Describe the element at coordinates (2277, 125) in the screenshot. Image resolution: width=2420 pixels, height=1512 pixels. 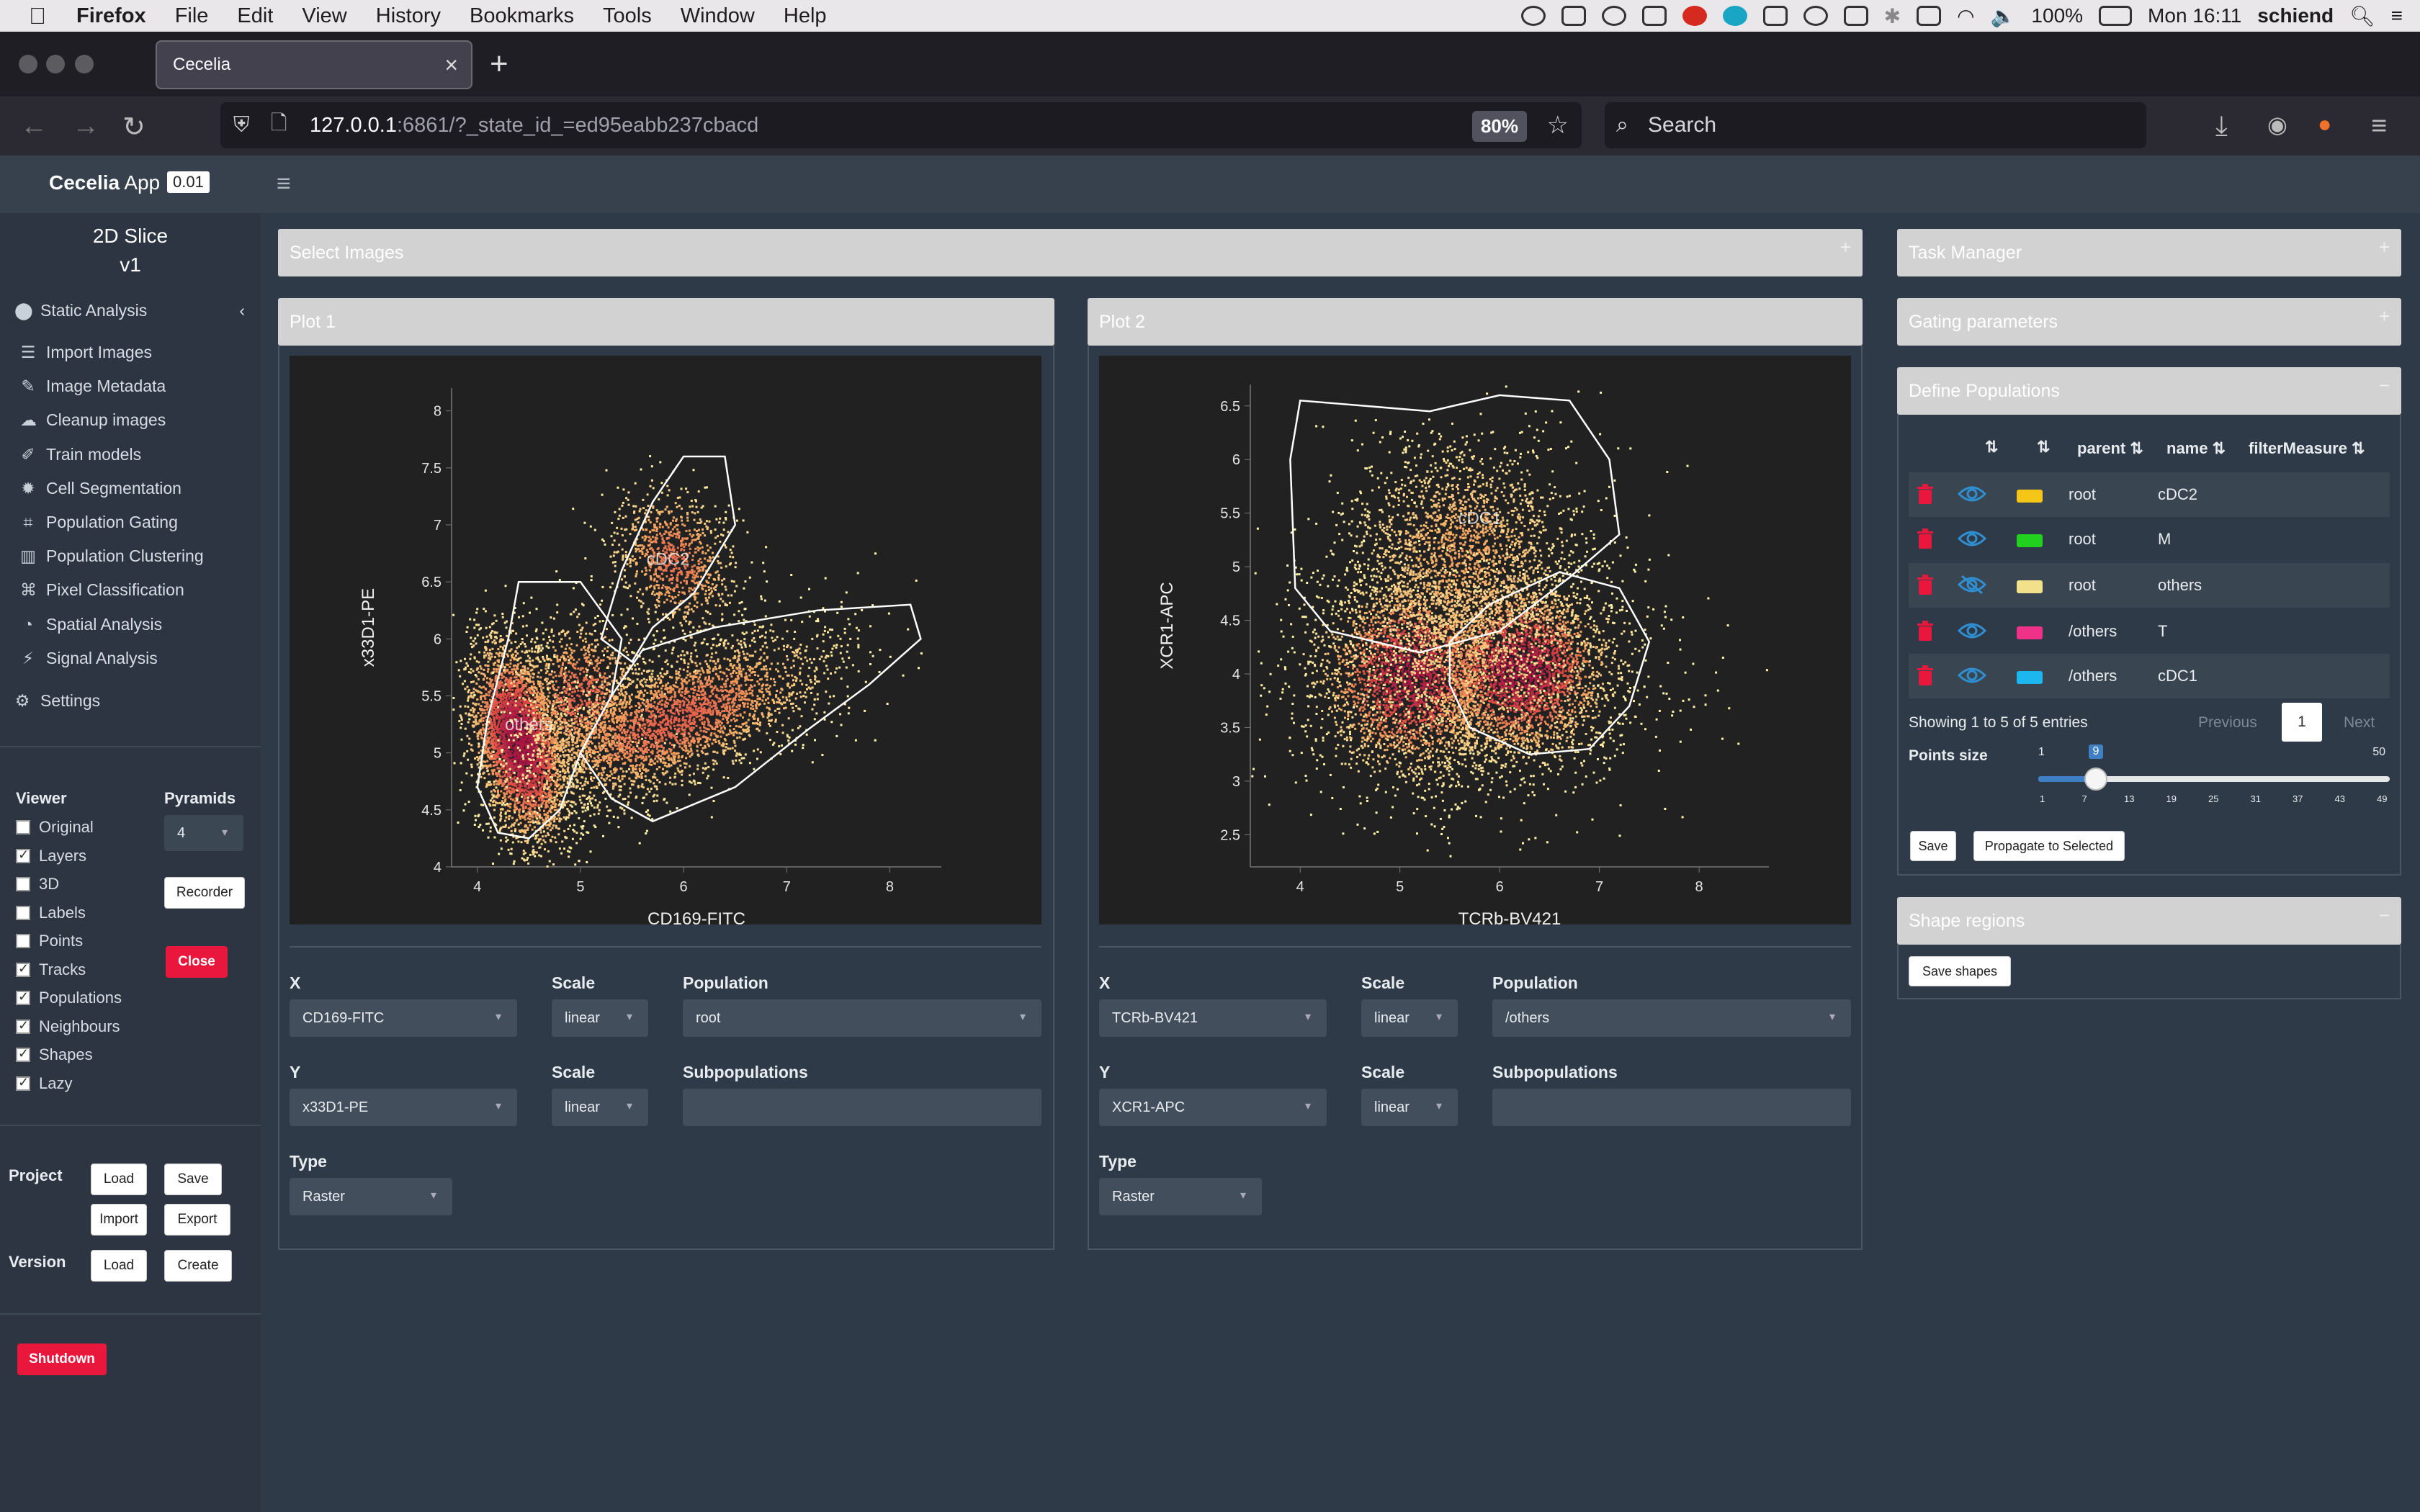
I see `extension-icon: ◉` at that location.